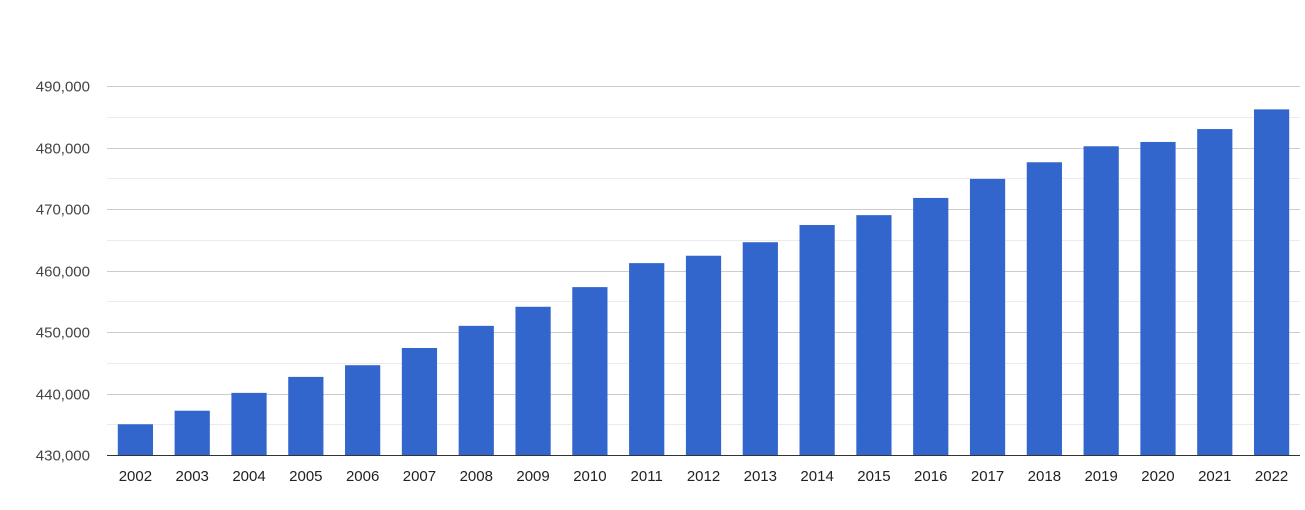 The width and height of the screenshot is (1305, 510). Describe the element at coordinates (1158, 298) in the screenshot. I see `bar-2020` at that location.